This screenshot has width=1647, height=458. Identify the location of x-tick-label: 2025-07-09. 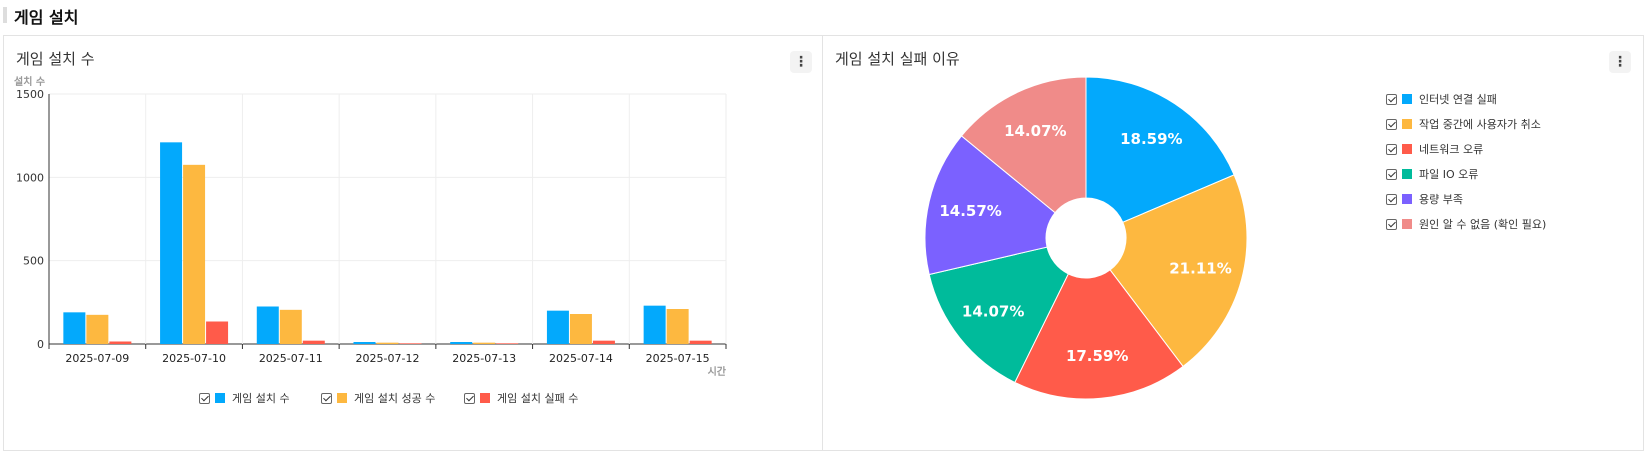
(97, 358).